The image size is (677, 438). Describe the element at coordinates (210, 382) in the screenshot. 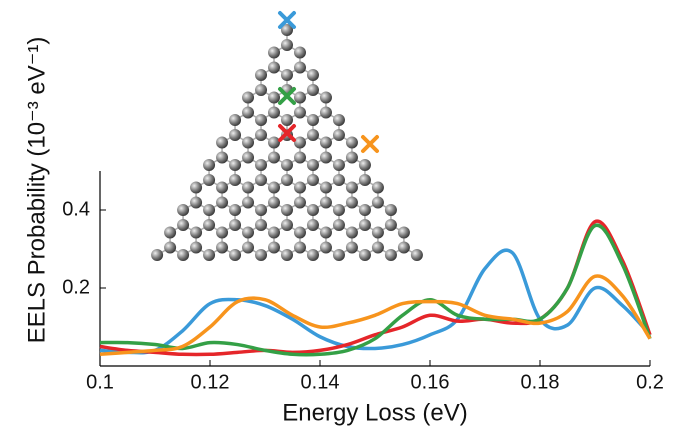

I see `x-tick-label: 0.12` at that location.